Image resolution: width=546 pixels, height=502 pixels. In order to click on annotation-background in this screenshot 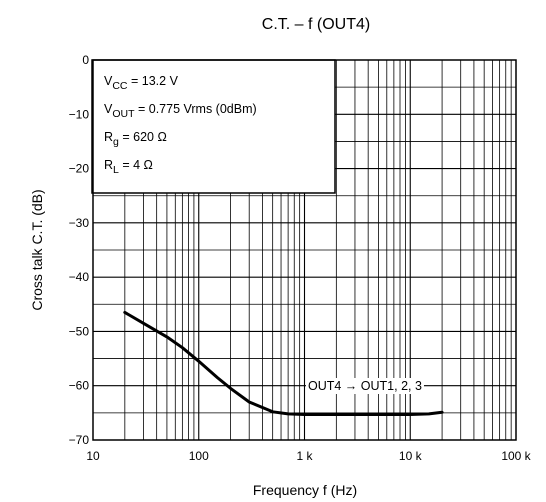, I will do `click(365, 386)`.